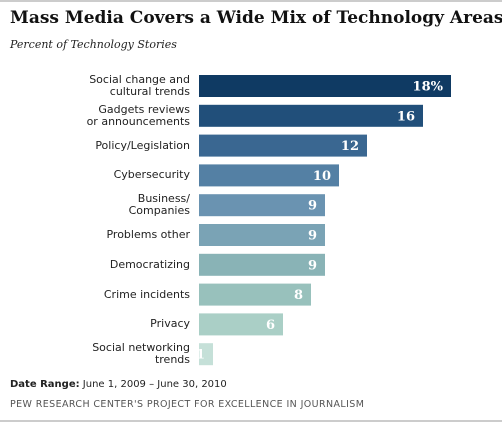  What do you see at coordinates (270, 325) in the screenshot?
I see `value-label: 6` at bounding box center [270, 325].